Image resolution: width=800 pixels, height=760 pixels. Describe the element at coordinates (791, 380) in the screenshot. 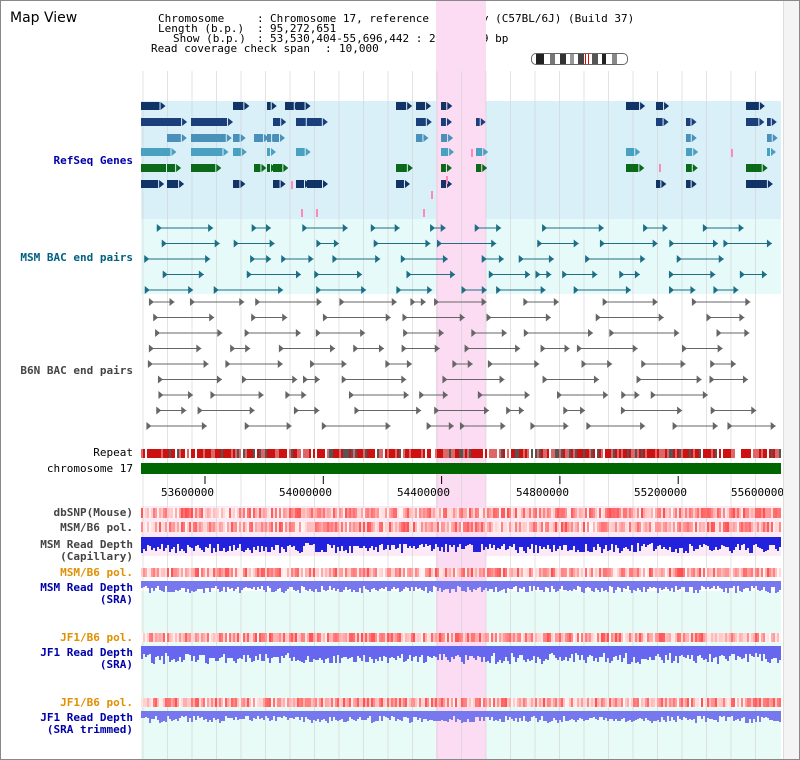

I see `vertical-scrollbar` at that location.